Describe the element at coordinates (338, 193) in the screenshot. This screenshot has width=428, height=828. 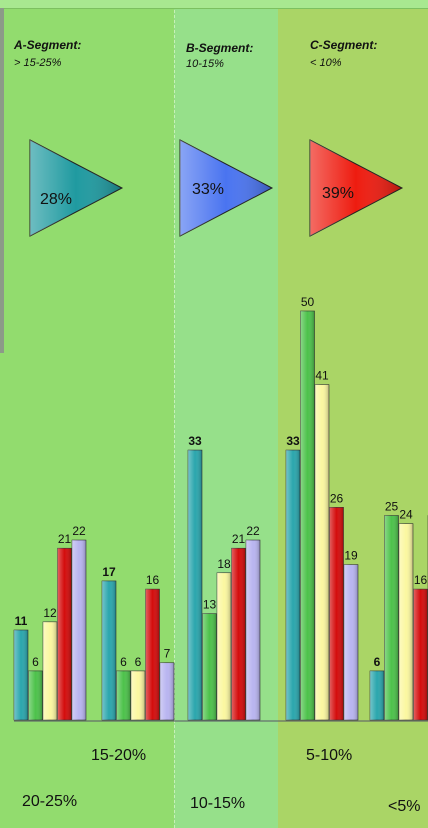
I see `segment-c-percent: 39%` at that location.